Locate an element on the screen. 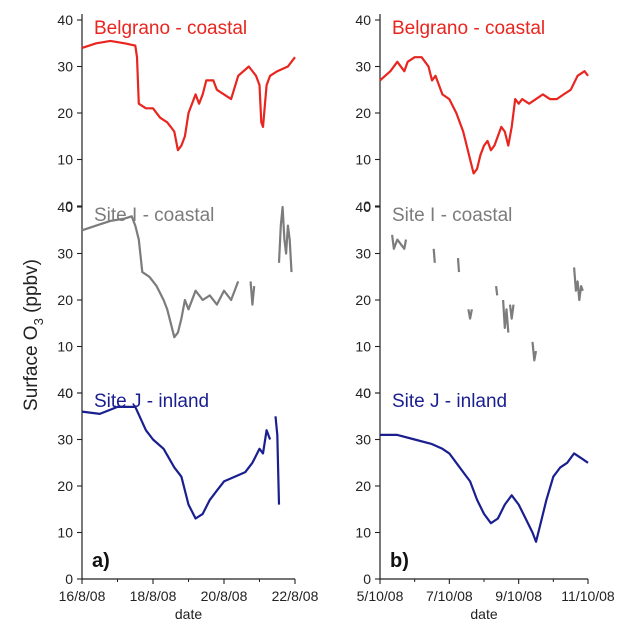 The width and height of the screenshot is (628, 642). x-tick-label: 11/10/08 is located at coordinates (588, 596).